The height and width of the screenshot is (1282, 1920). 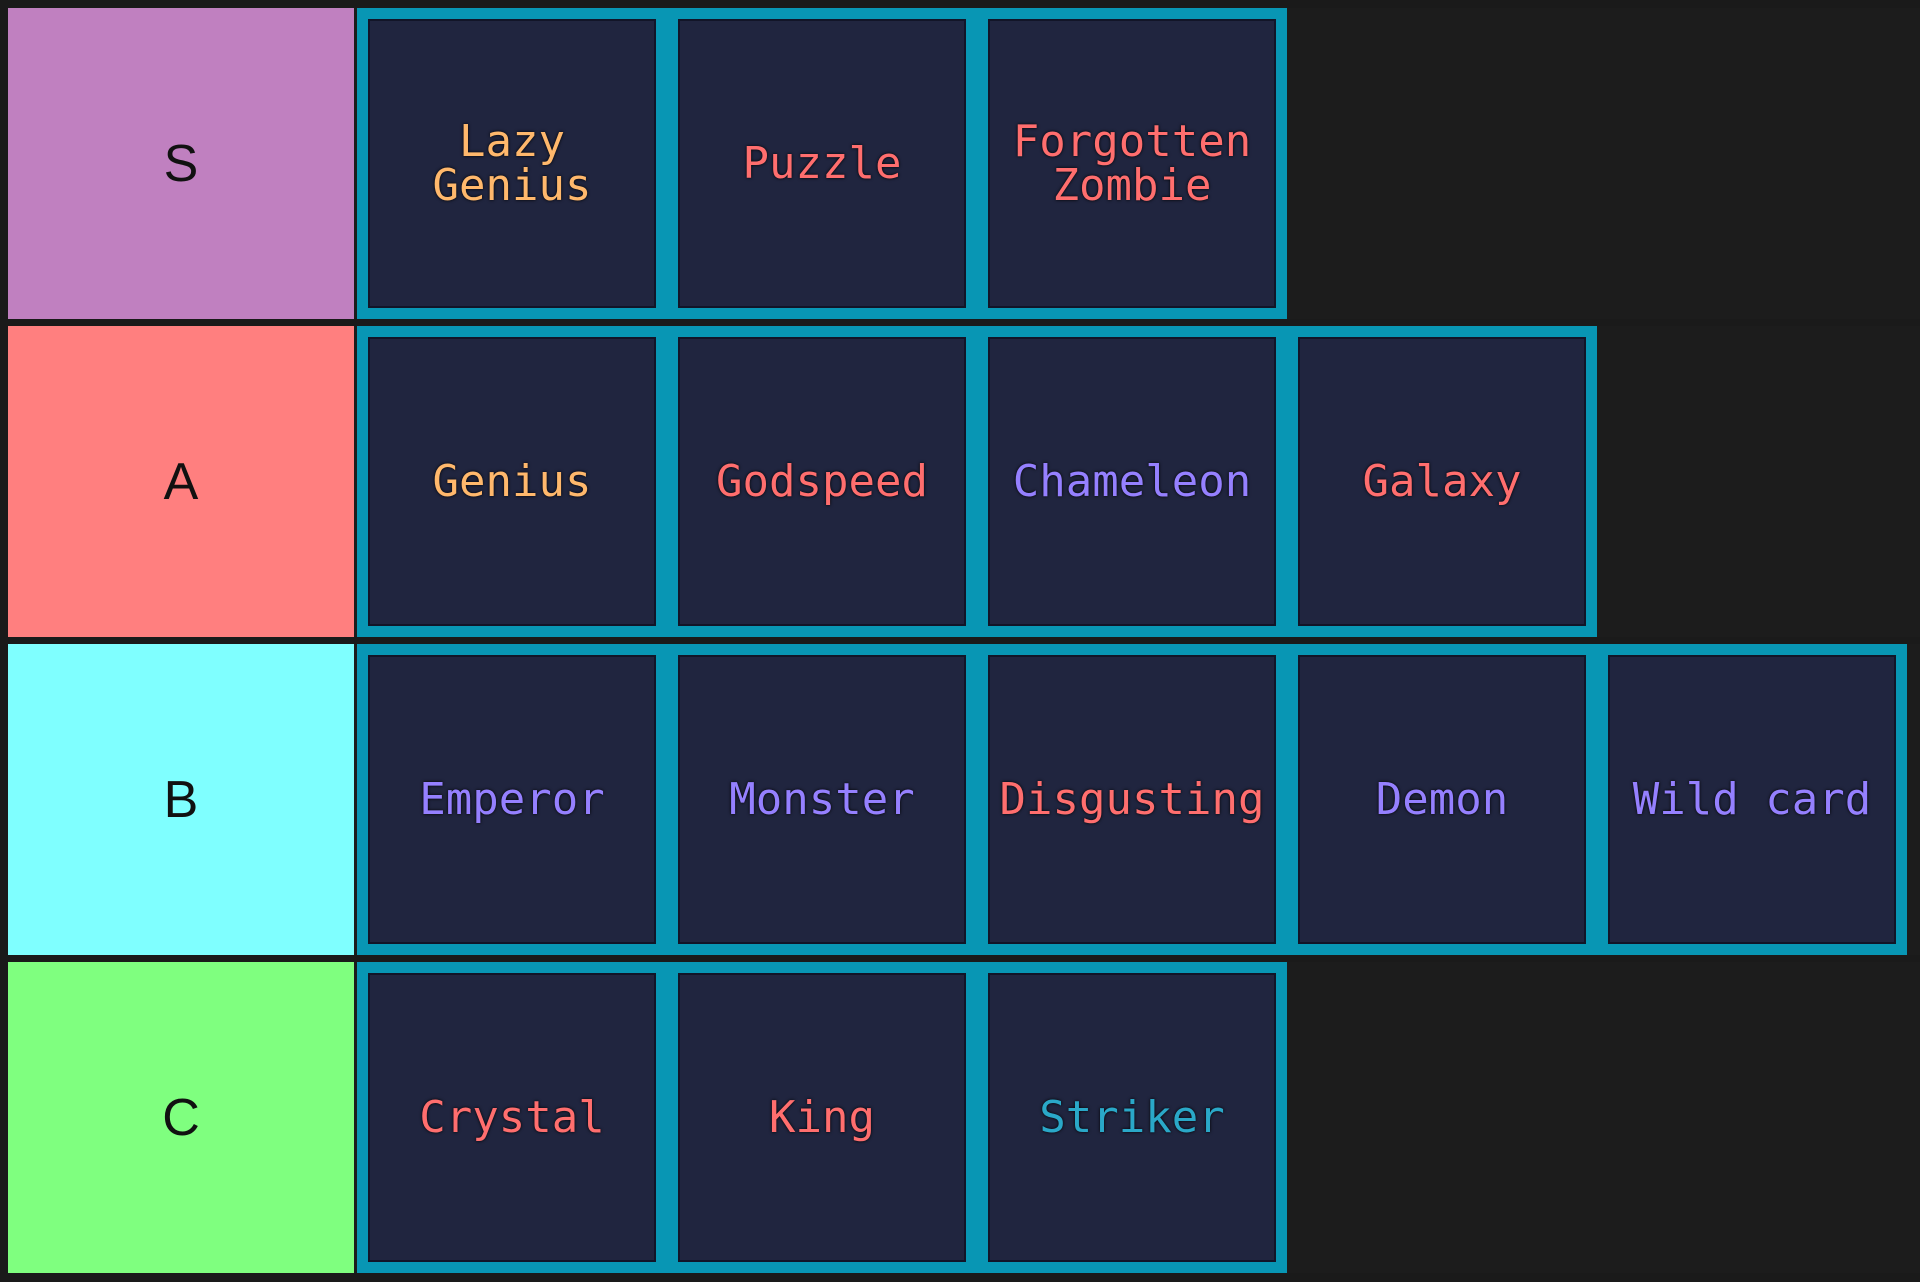 I want to click on tier-card: Chameleon, so click(x=1132, y=481).